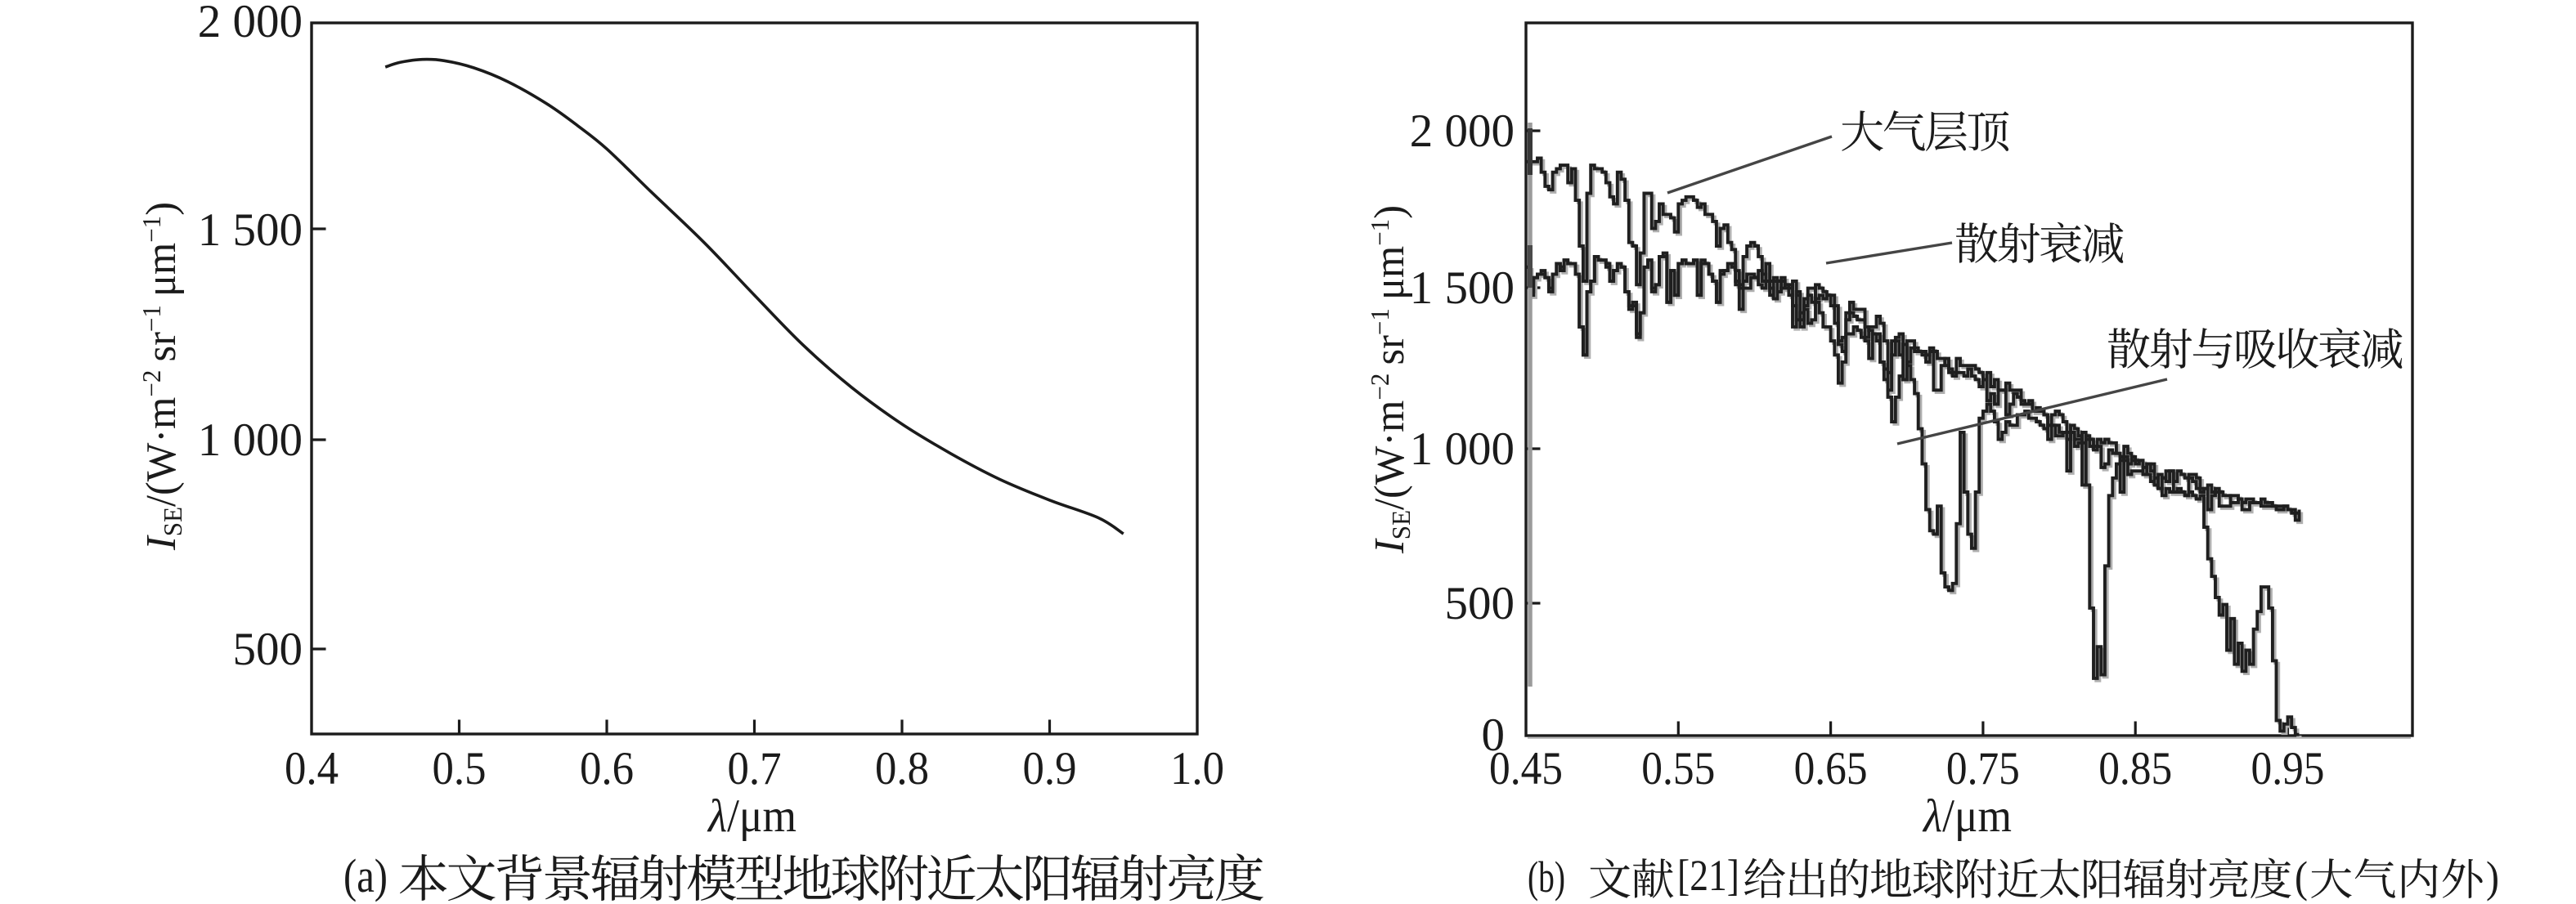  What do you see at coordinates (1983, 769) in the screenshot?
I see `svg-text: 0.75` at bounding box center [1983, 769].